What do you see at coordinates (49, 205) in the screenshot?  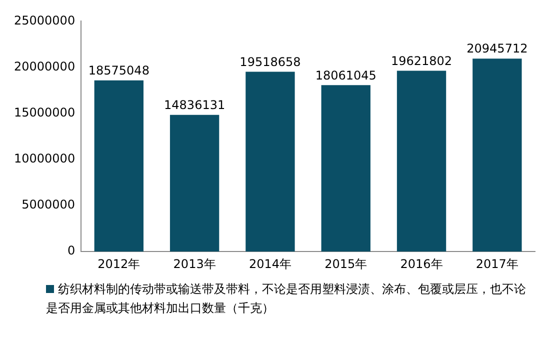 I see `y-tick-label: 5000000` at bounding box center [49, 205].